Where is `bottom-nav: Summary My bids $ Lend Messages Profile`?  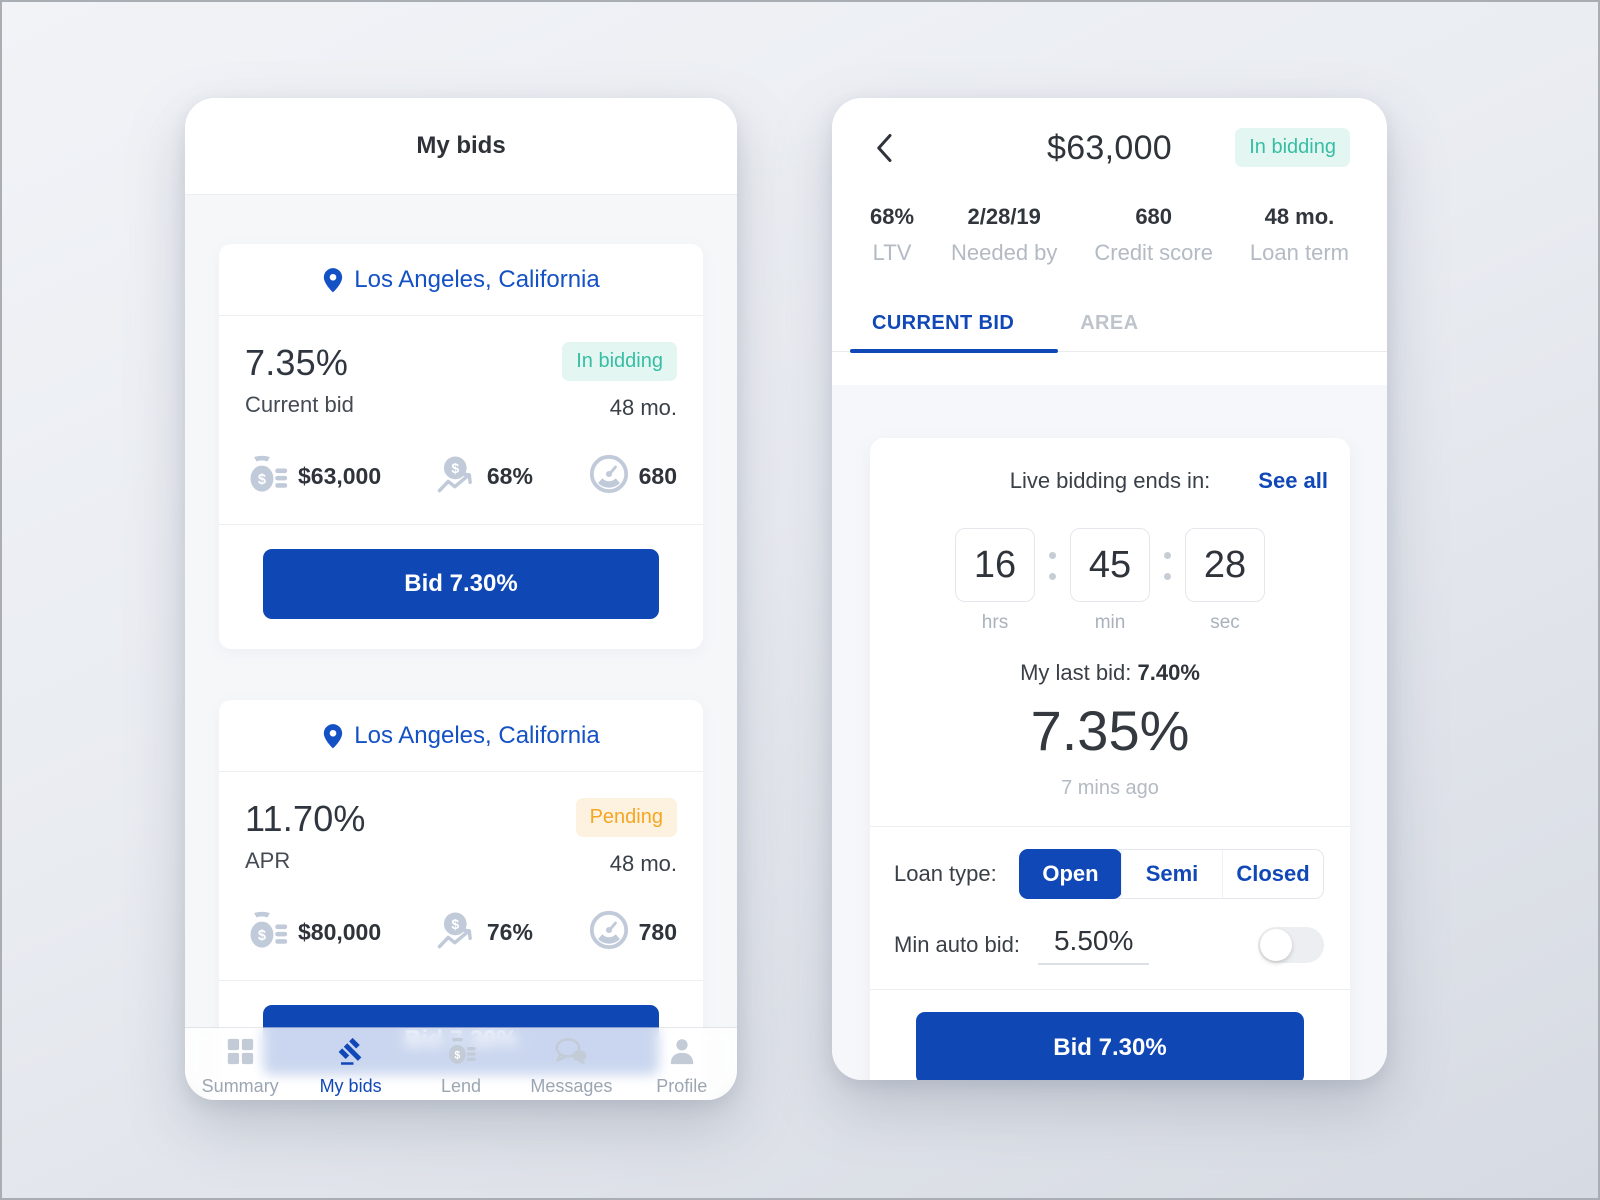 bottom-nav: Summary My bids $ Lend Messages Profile is located at coordinates (461, 1064).